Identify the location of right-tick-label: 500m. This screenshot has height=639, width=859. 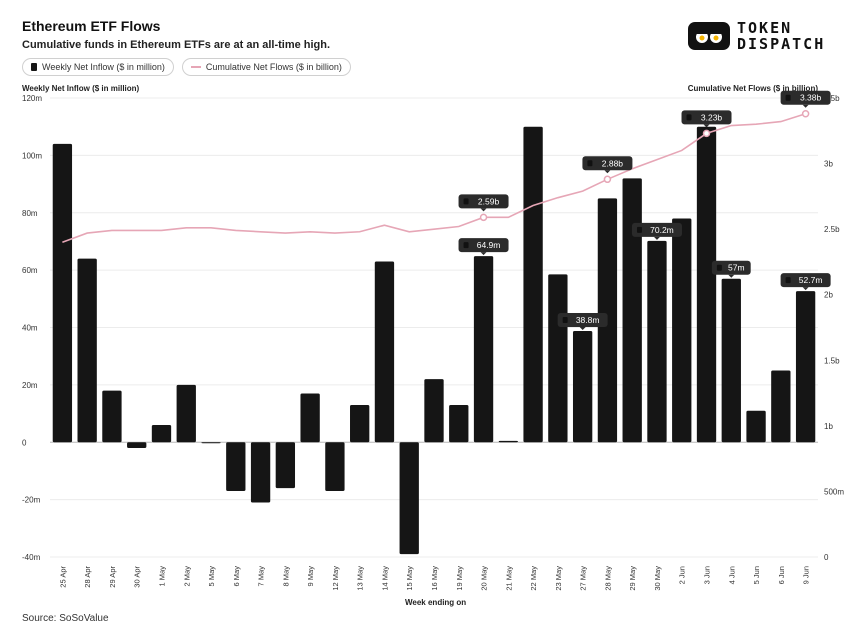
(834, 491).